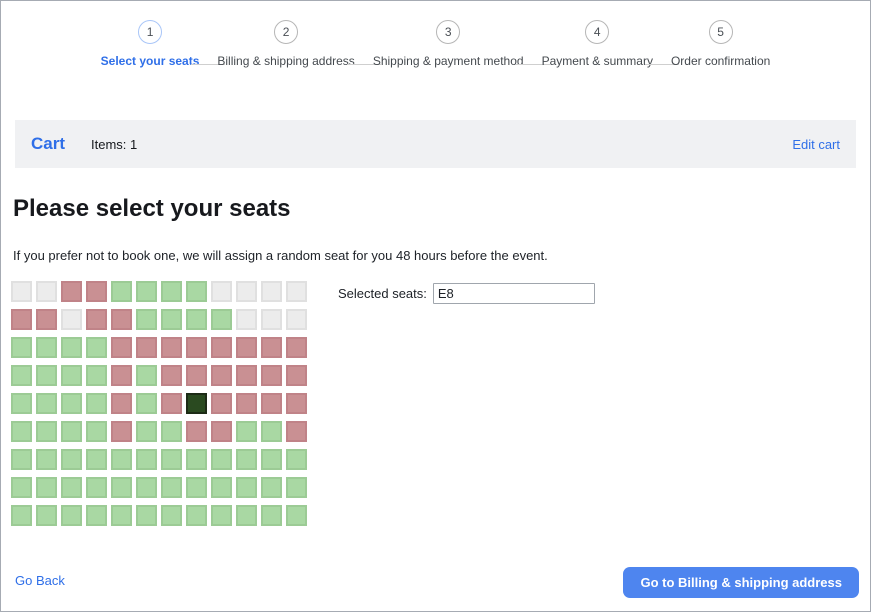 The image size is (871, 612). I want to click on seat-E1, so click(21, 403).